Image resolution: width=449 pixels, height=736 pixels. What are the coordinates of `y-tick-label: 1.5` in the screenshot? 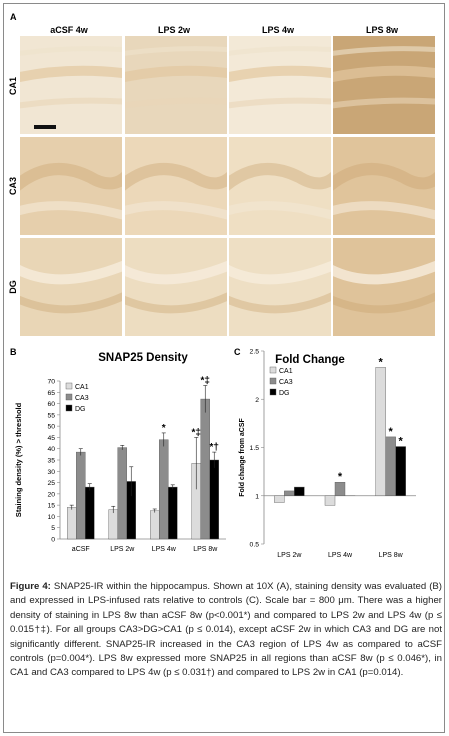 It's located at (255, 448).